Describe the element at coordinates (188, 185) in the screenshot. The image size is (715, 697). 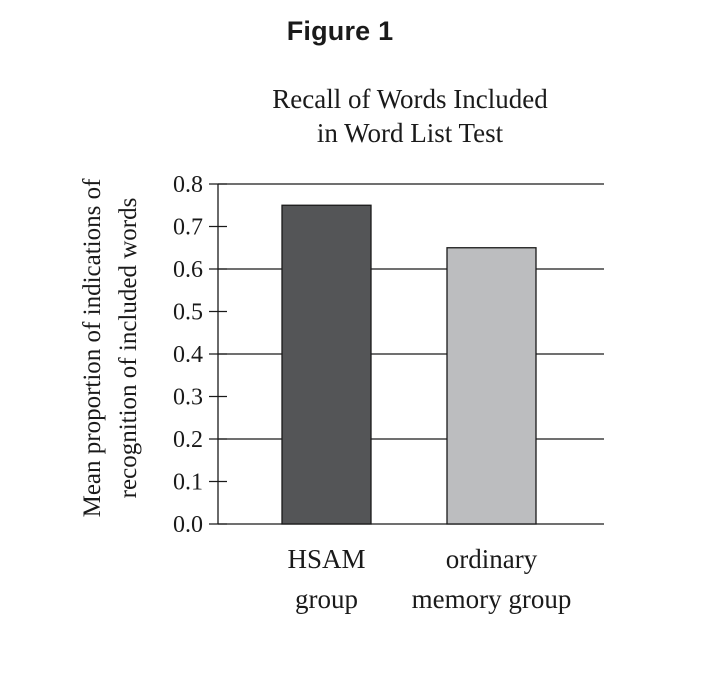
I see `y-tick-label: 0.8` at that location.